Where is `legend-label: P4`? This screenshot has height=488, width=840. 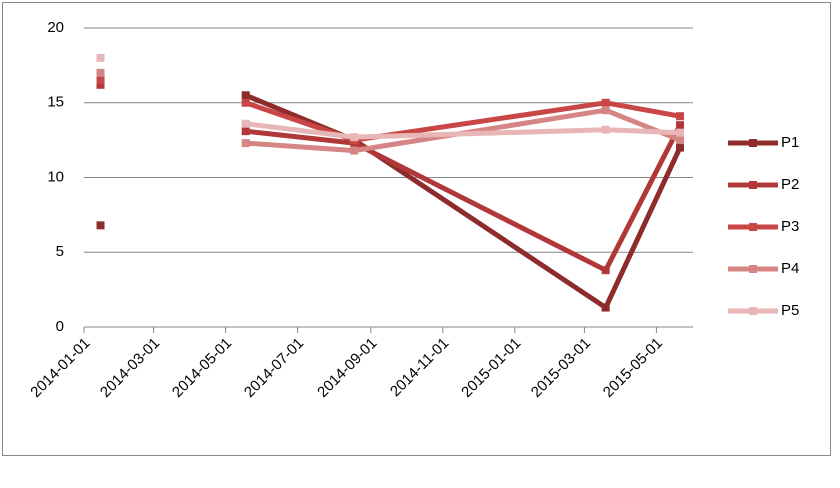
legend-label: P4 is located at coordinates (790, 268).